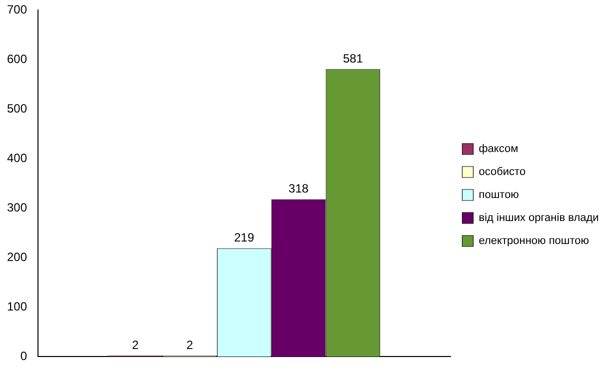 Image resolution: width=605 pixels, height=386 pixels. Describe the element at coordinates (24, 355) in the screenshot. I see `y-tick-label: 0` at that location.